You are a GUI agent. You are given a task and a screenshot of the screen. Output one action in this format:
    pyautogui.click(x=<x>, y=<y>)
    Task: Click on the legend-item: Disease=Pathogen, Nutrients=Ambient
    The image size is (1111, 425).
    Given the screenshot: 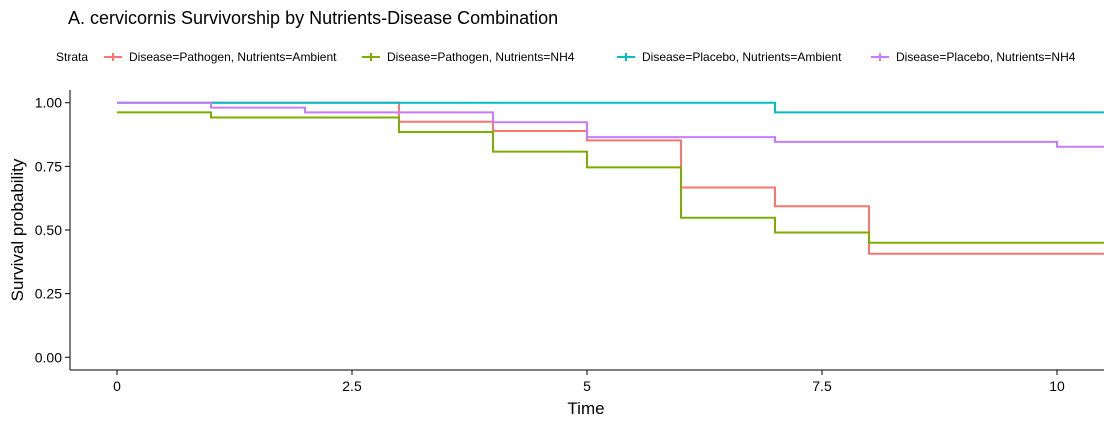 What is the action you would take?
    pyautogui.click(x=220, y=57)
    